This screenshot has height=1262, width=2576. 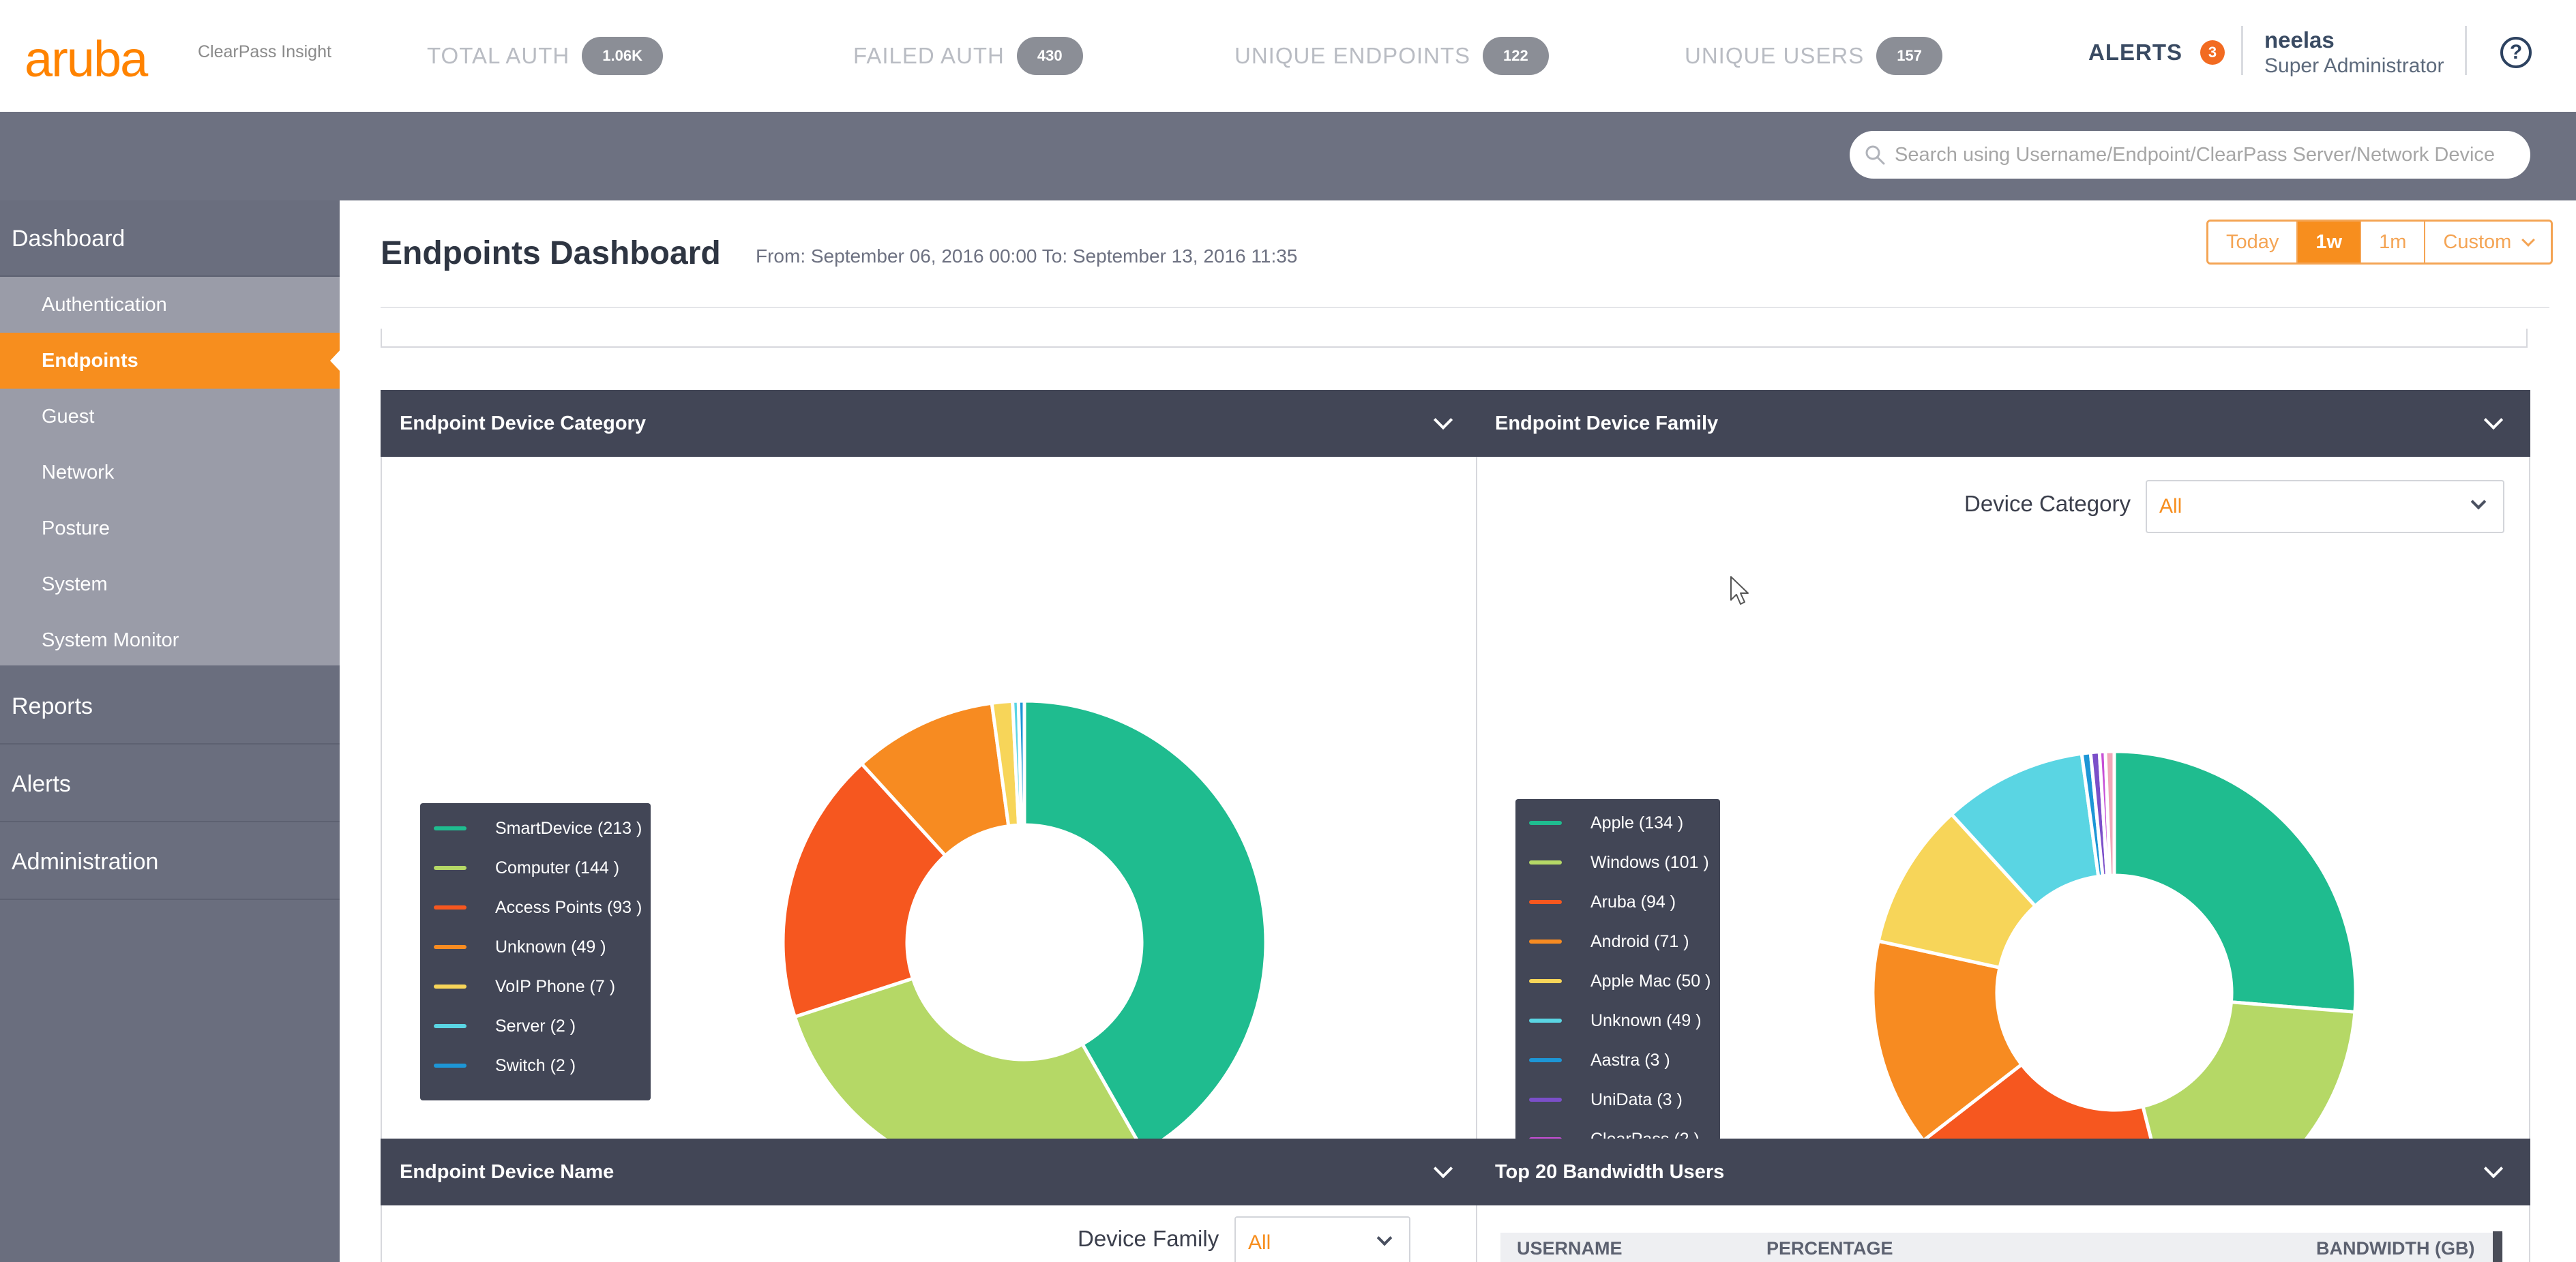 What do you see at coordinates (86, 59) in the screenshot?
I see `aruba-logo: aruba` at bounding box center [86, 59].